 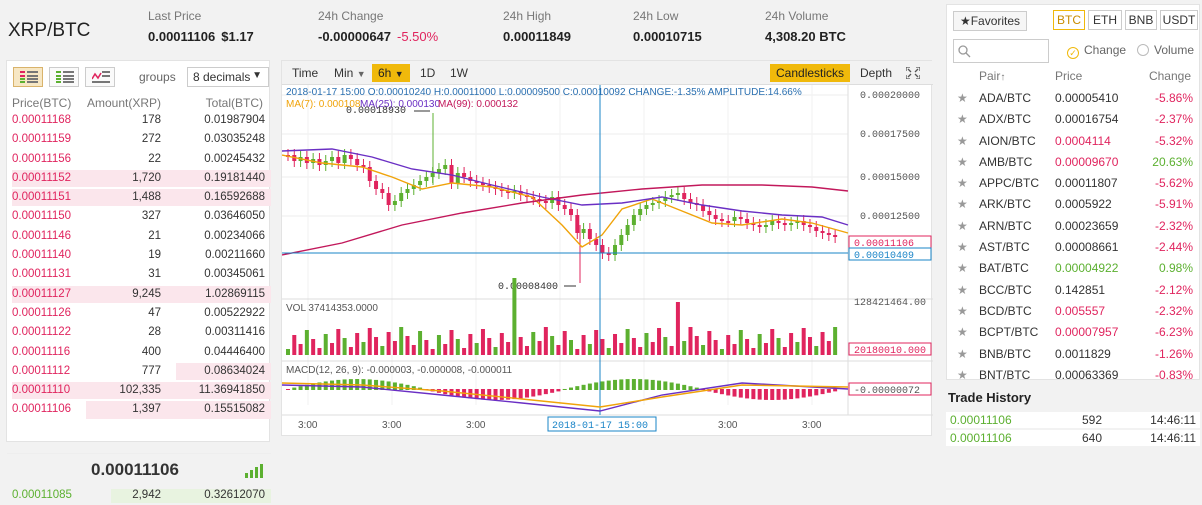 What do you see at coordinates (1074, 290) in the screenshot?
I see `market-row: ★ BCC/BTC 0.142851 -2.12%` at bounding box center [1074, 290].